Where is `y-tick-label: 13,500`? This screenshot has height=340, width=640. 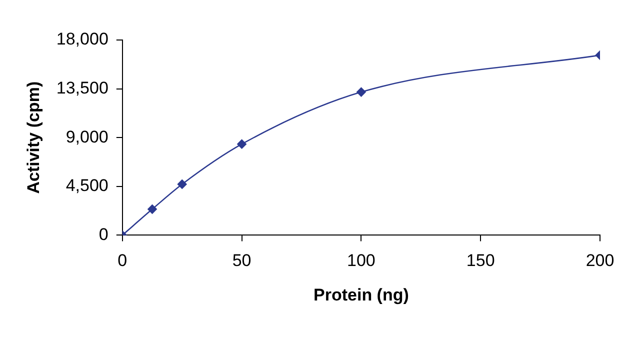
y-tick-label: 13,500 is located at coordinates (82, 88).